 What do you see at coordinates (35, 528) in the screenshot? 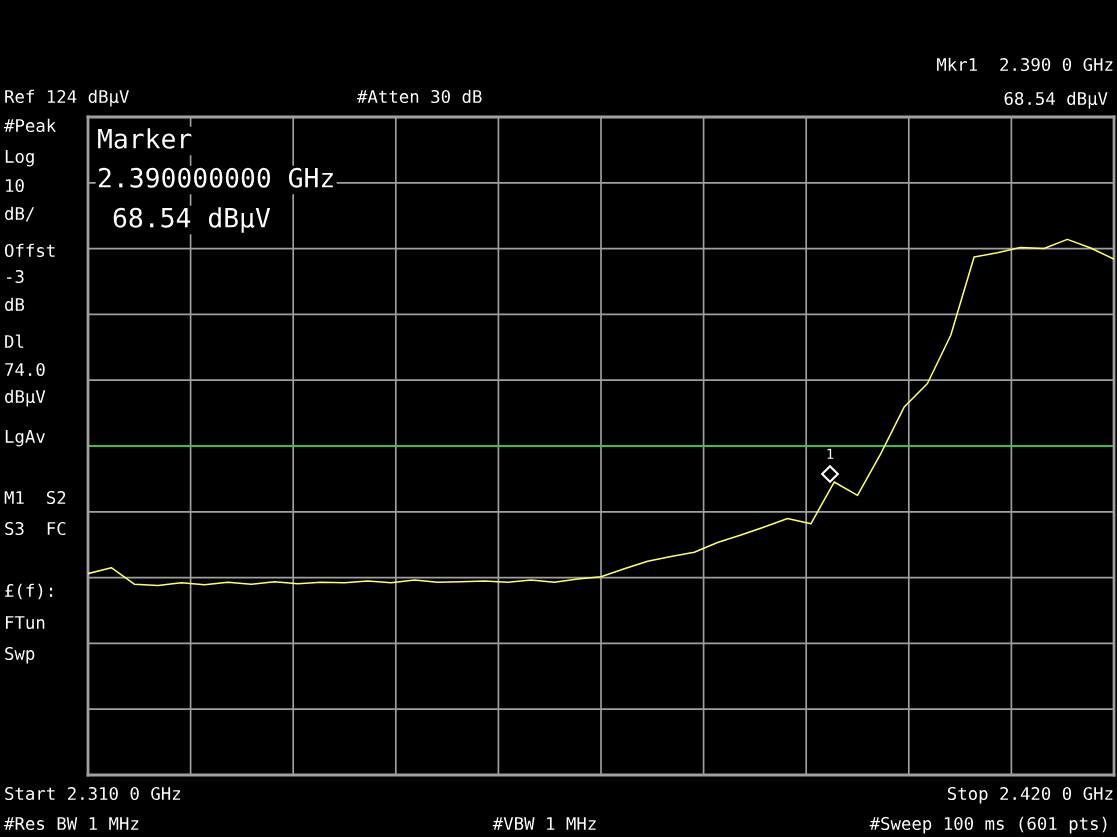
I see `text: S3 FC` at bounding box center [35, 528].